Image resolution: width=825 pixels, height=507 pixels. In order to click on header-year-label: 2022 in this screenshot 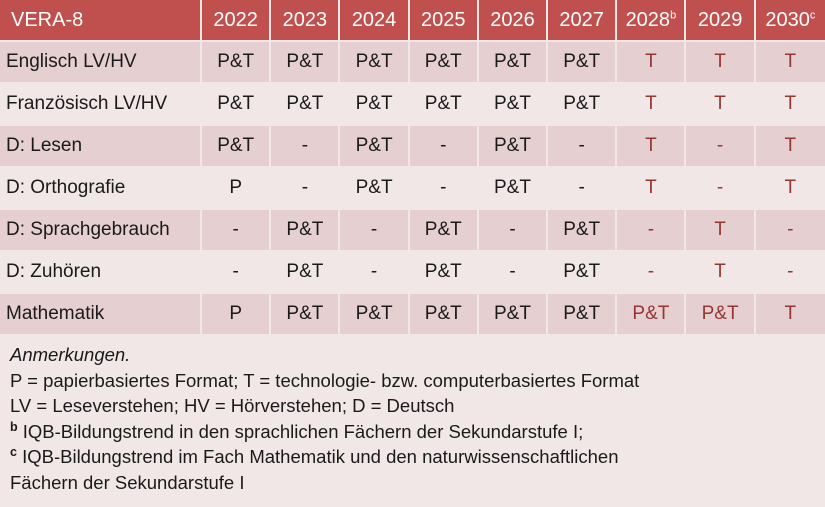, I will do `click(235, 20)`.